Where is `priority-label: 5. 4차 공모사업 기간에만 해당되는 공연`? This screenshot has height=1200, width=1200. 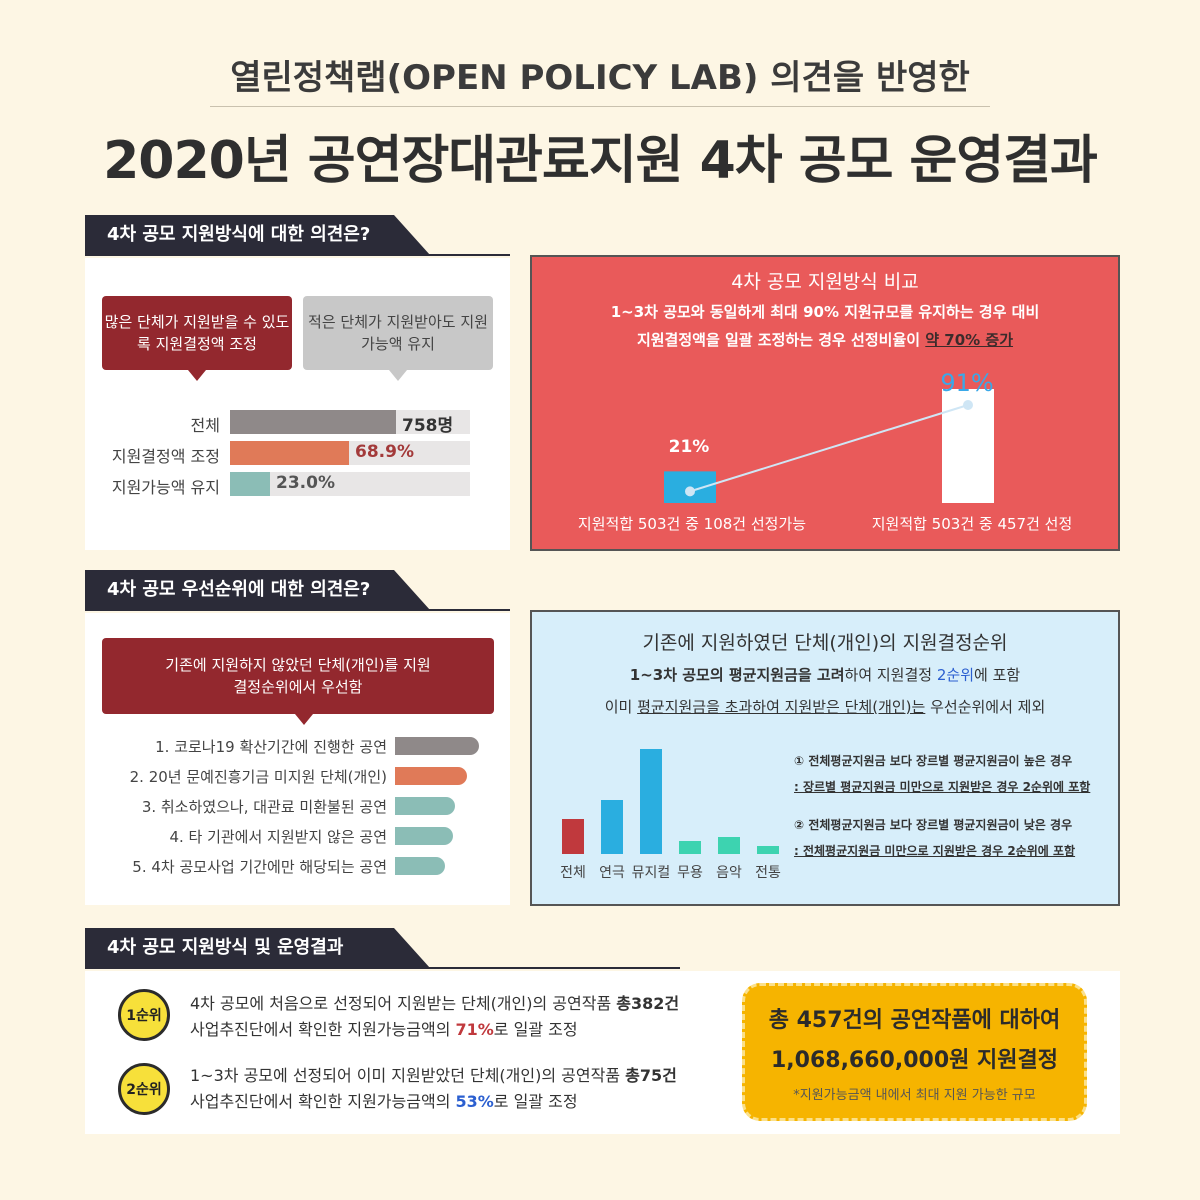
priority-label: 5. 4차 공모사업 기간에만 해당되는 공연 is located at coordinates (259, 867).